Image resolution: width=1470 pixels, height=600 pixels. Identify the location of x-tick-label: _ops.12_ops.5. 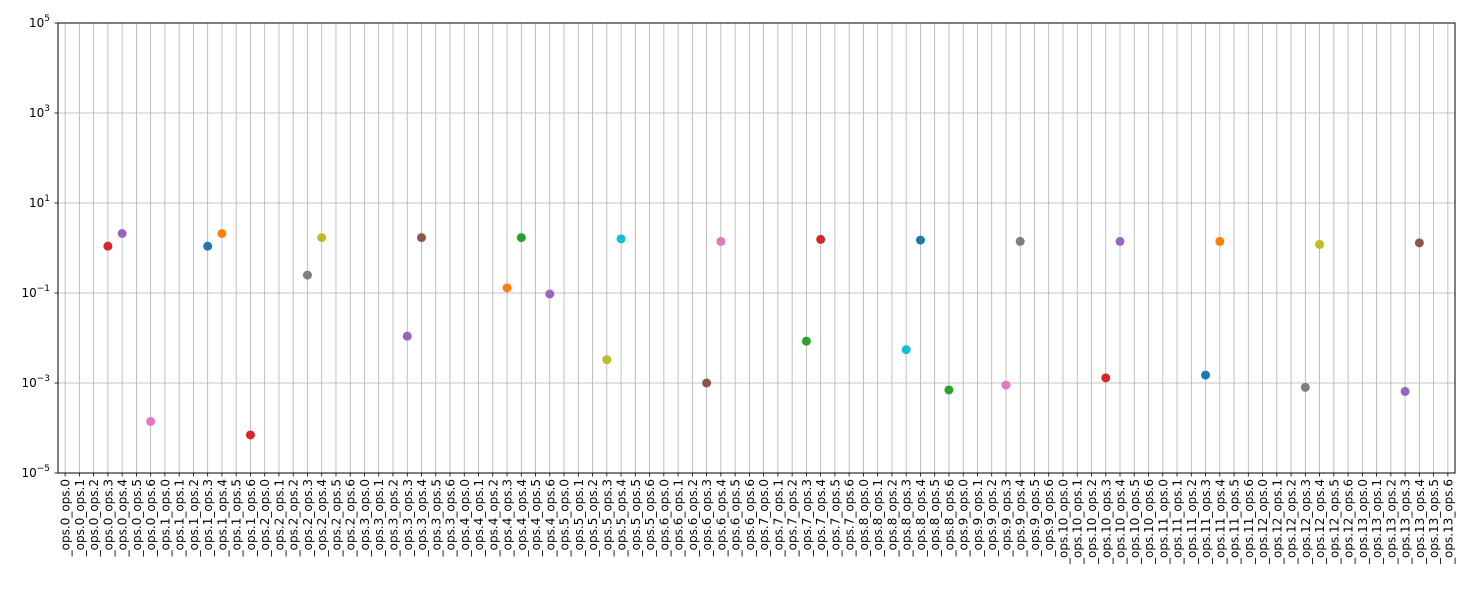
(1334, 522).